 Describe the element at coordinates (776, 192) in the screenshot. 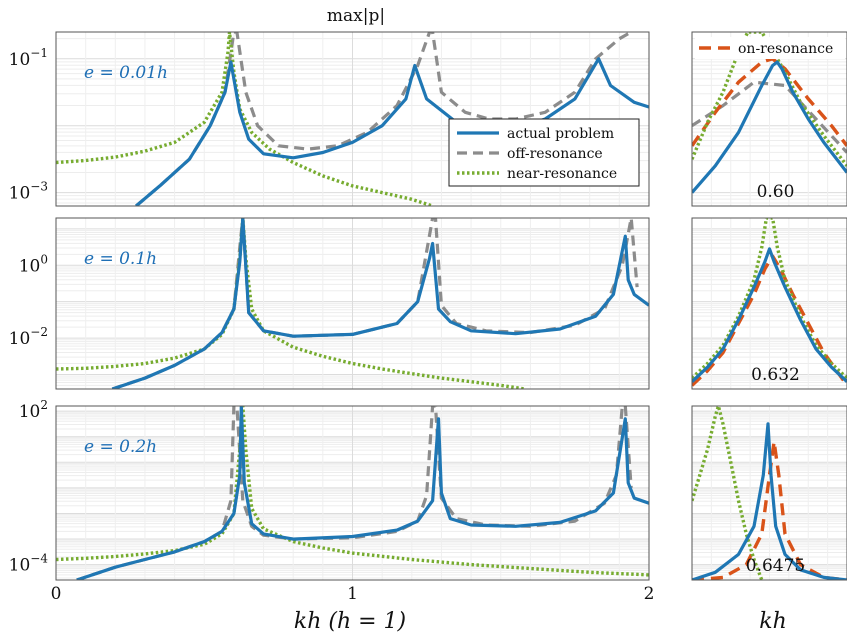

I see `zoom-1-annotation: 0.60` at that location.